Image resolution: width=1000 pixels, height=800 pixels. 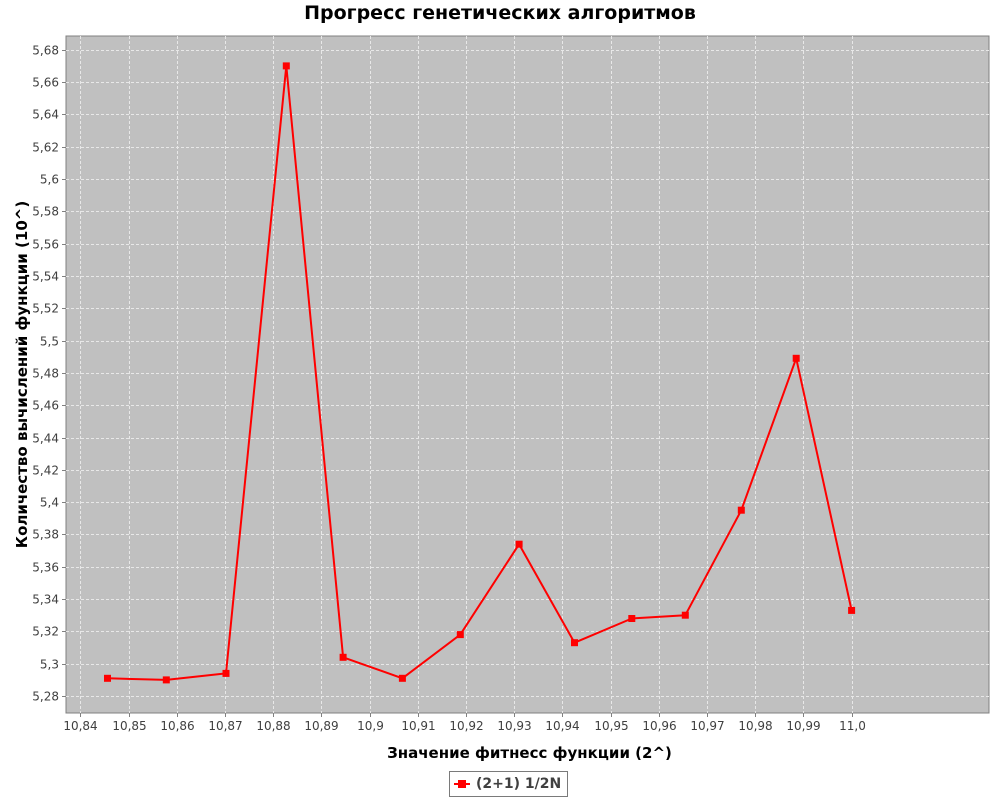 What do you see at coordinates (45, 600) in the screenshot?
I see `y-tick-label: 5,34` at bounding box center [45, 600].